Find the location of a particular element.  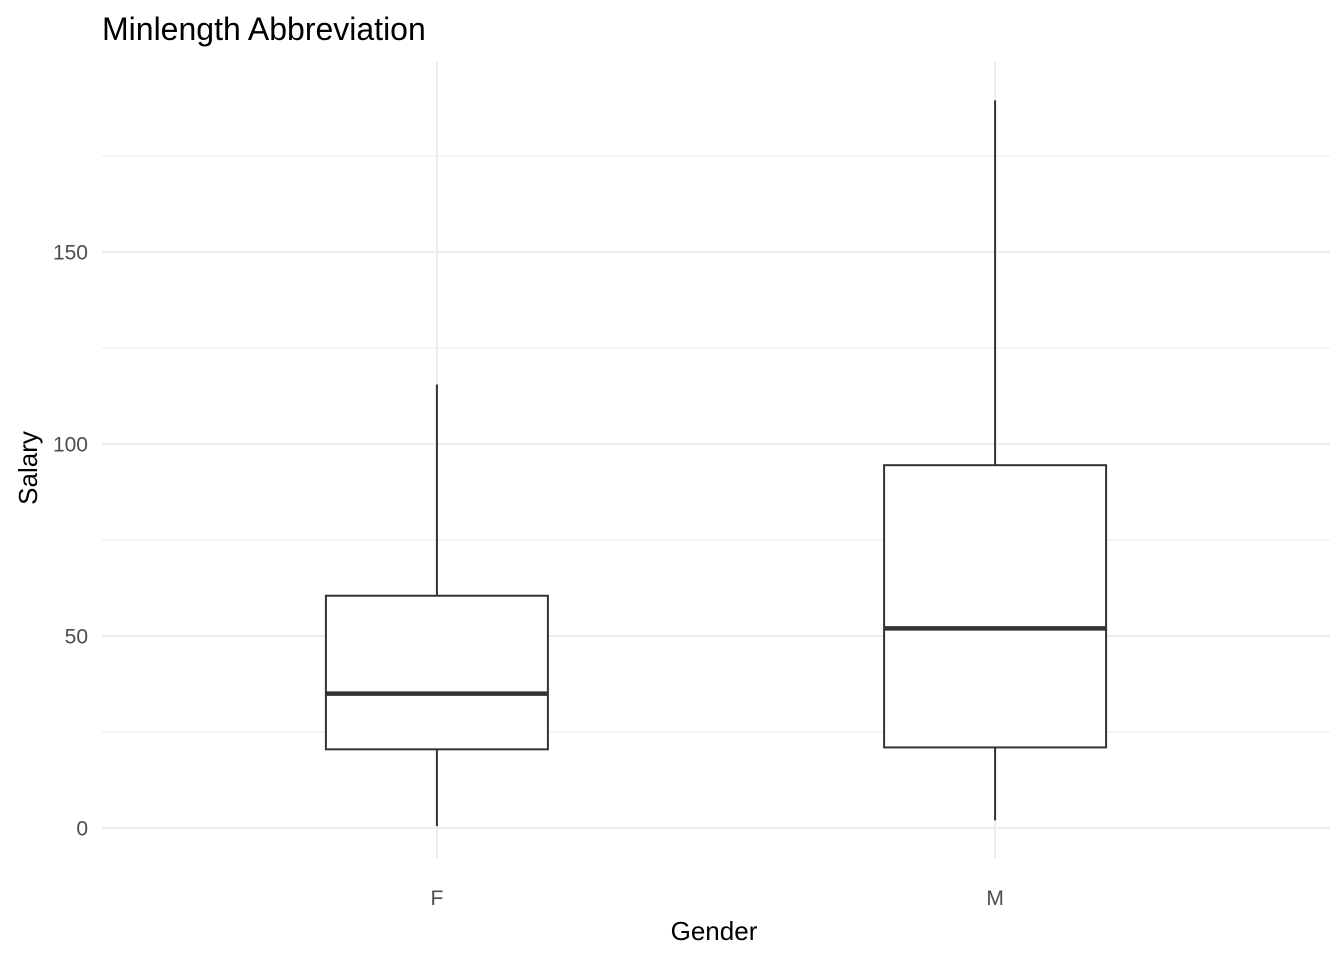

box-m is located at coordinates (995, 460).